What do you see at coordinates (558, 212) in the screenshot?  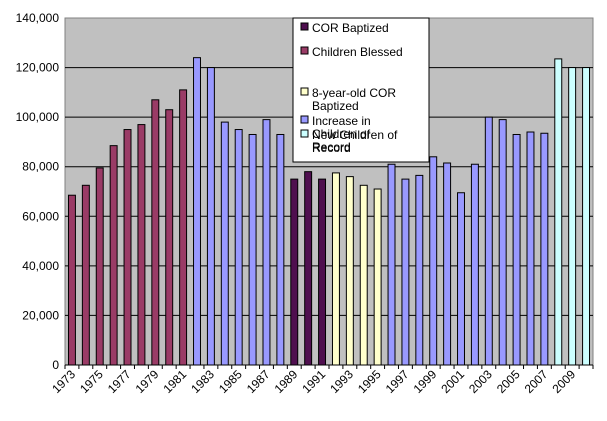 I see `bar-2008` at bounding box center [558, 212].